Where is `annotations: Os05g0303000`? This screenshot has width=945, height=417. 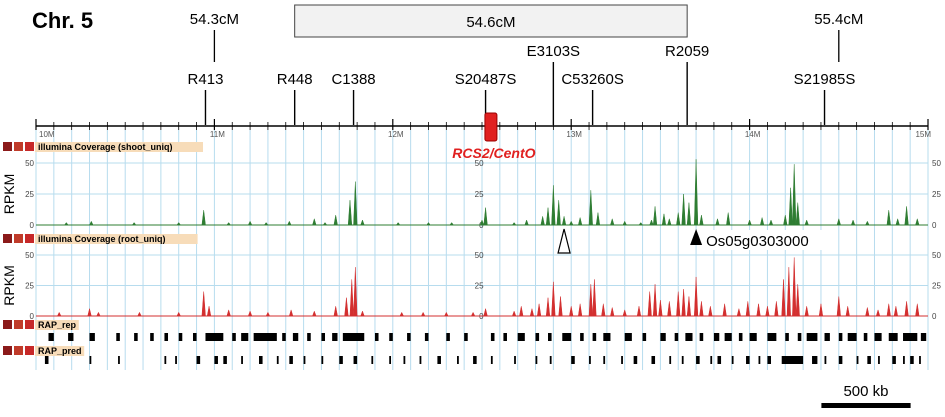 annotations: Os05g0303000 is located at coordinates (695, 241).